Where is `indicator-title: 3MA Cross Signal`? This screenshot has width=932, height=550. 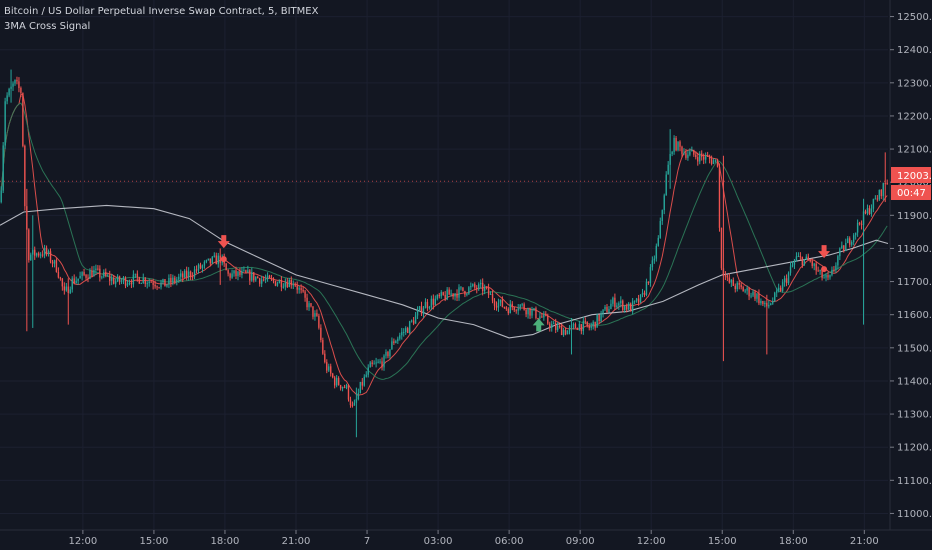 indicator-title: 3MA Cross Signal is located at coordinates (47, 26).